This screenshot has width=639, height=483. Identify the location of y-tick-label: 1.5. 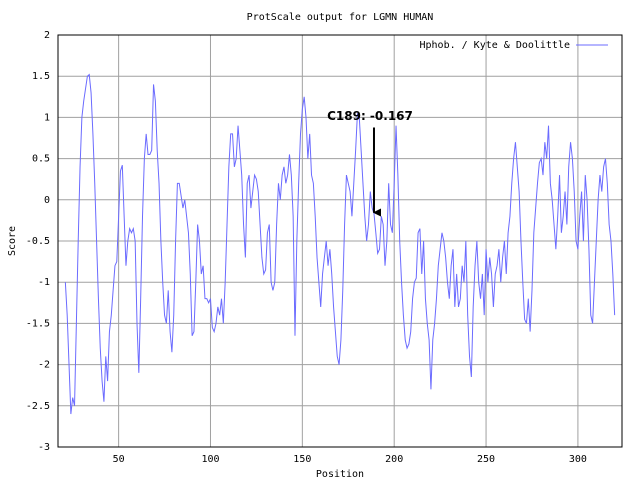
(41, 76).